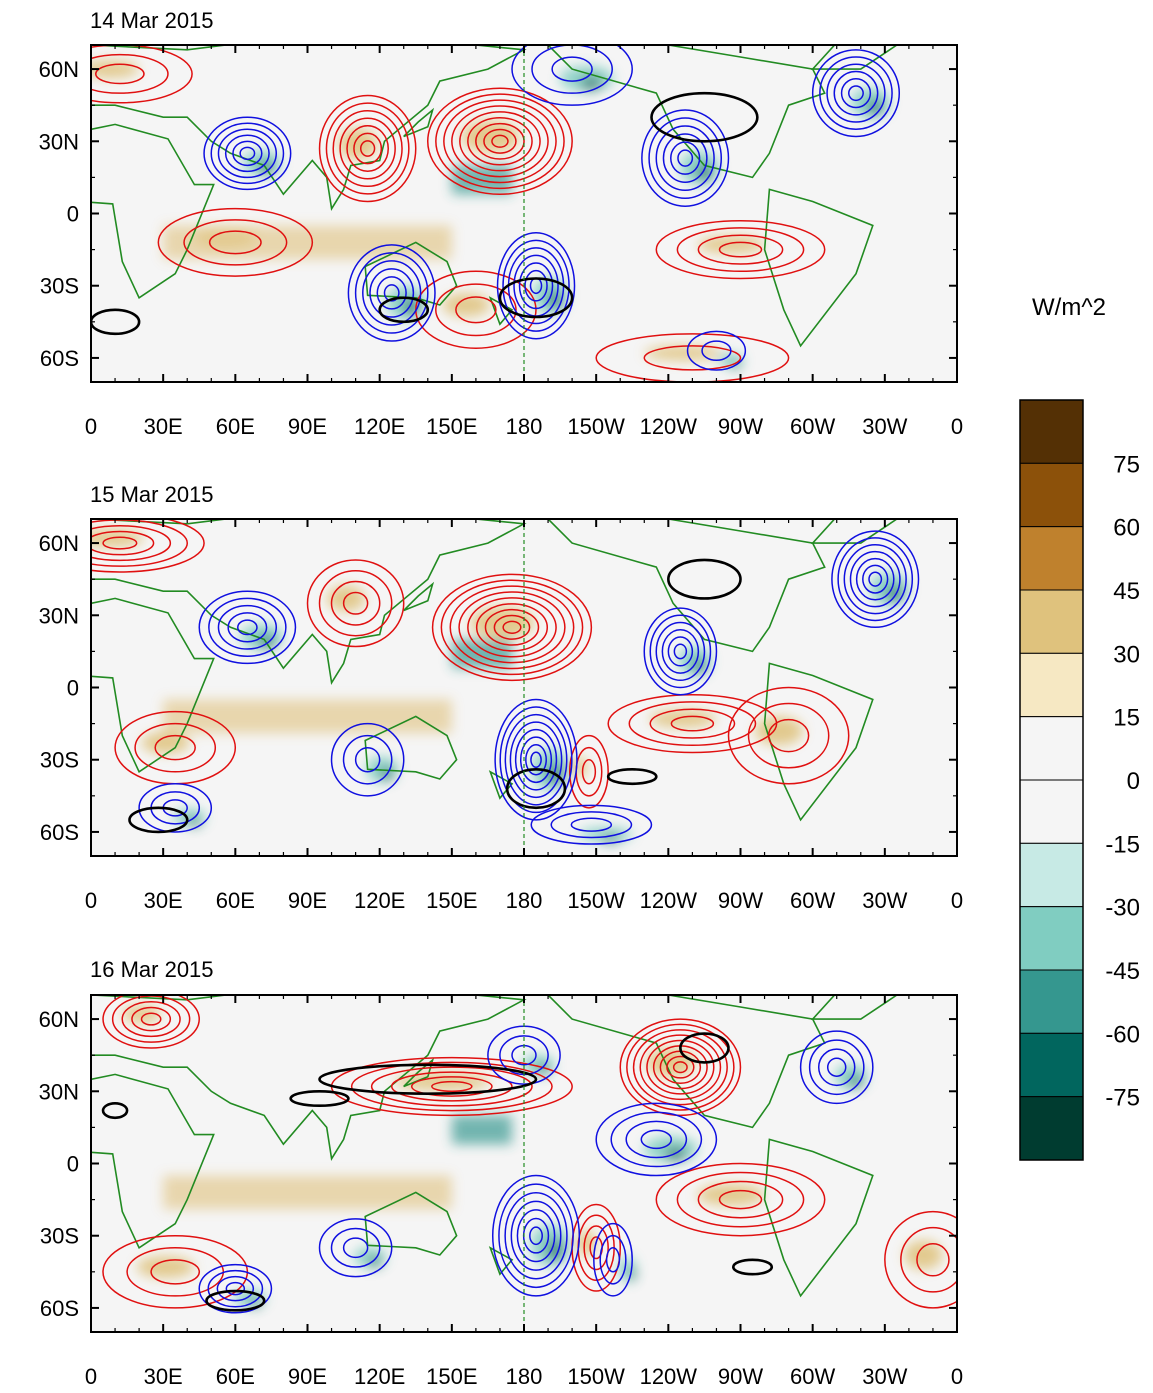 Image resolution: width=1153 pixels, height=1393 pixels. I want to click on x-tick-label: 30W, so click(884, 900).